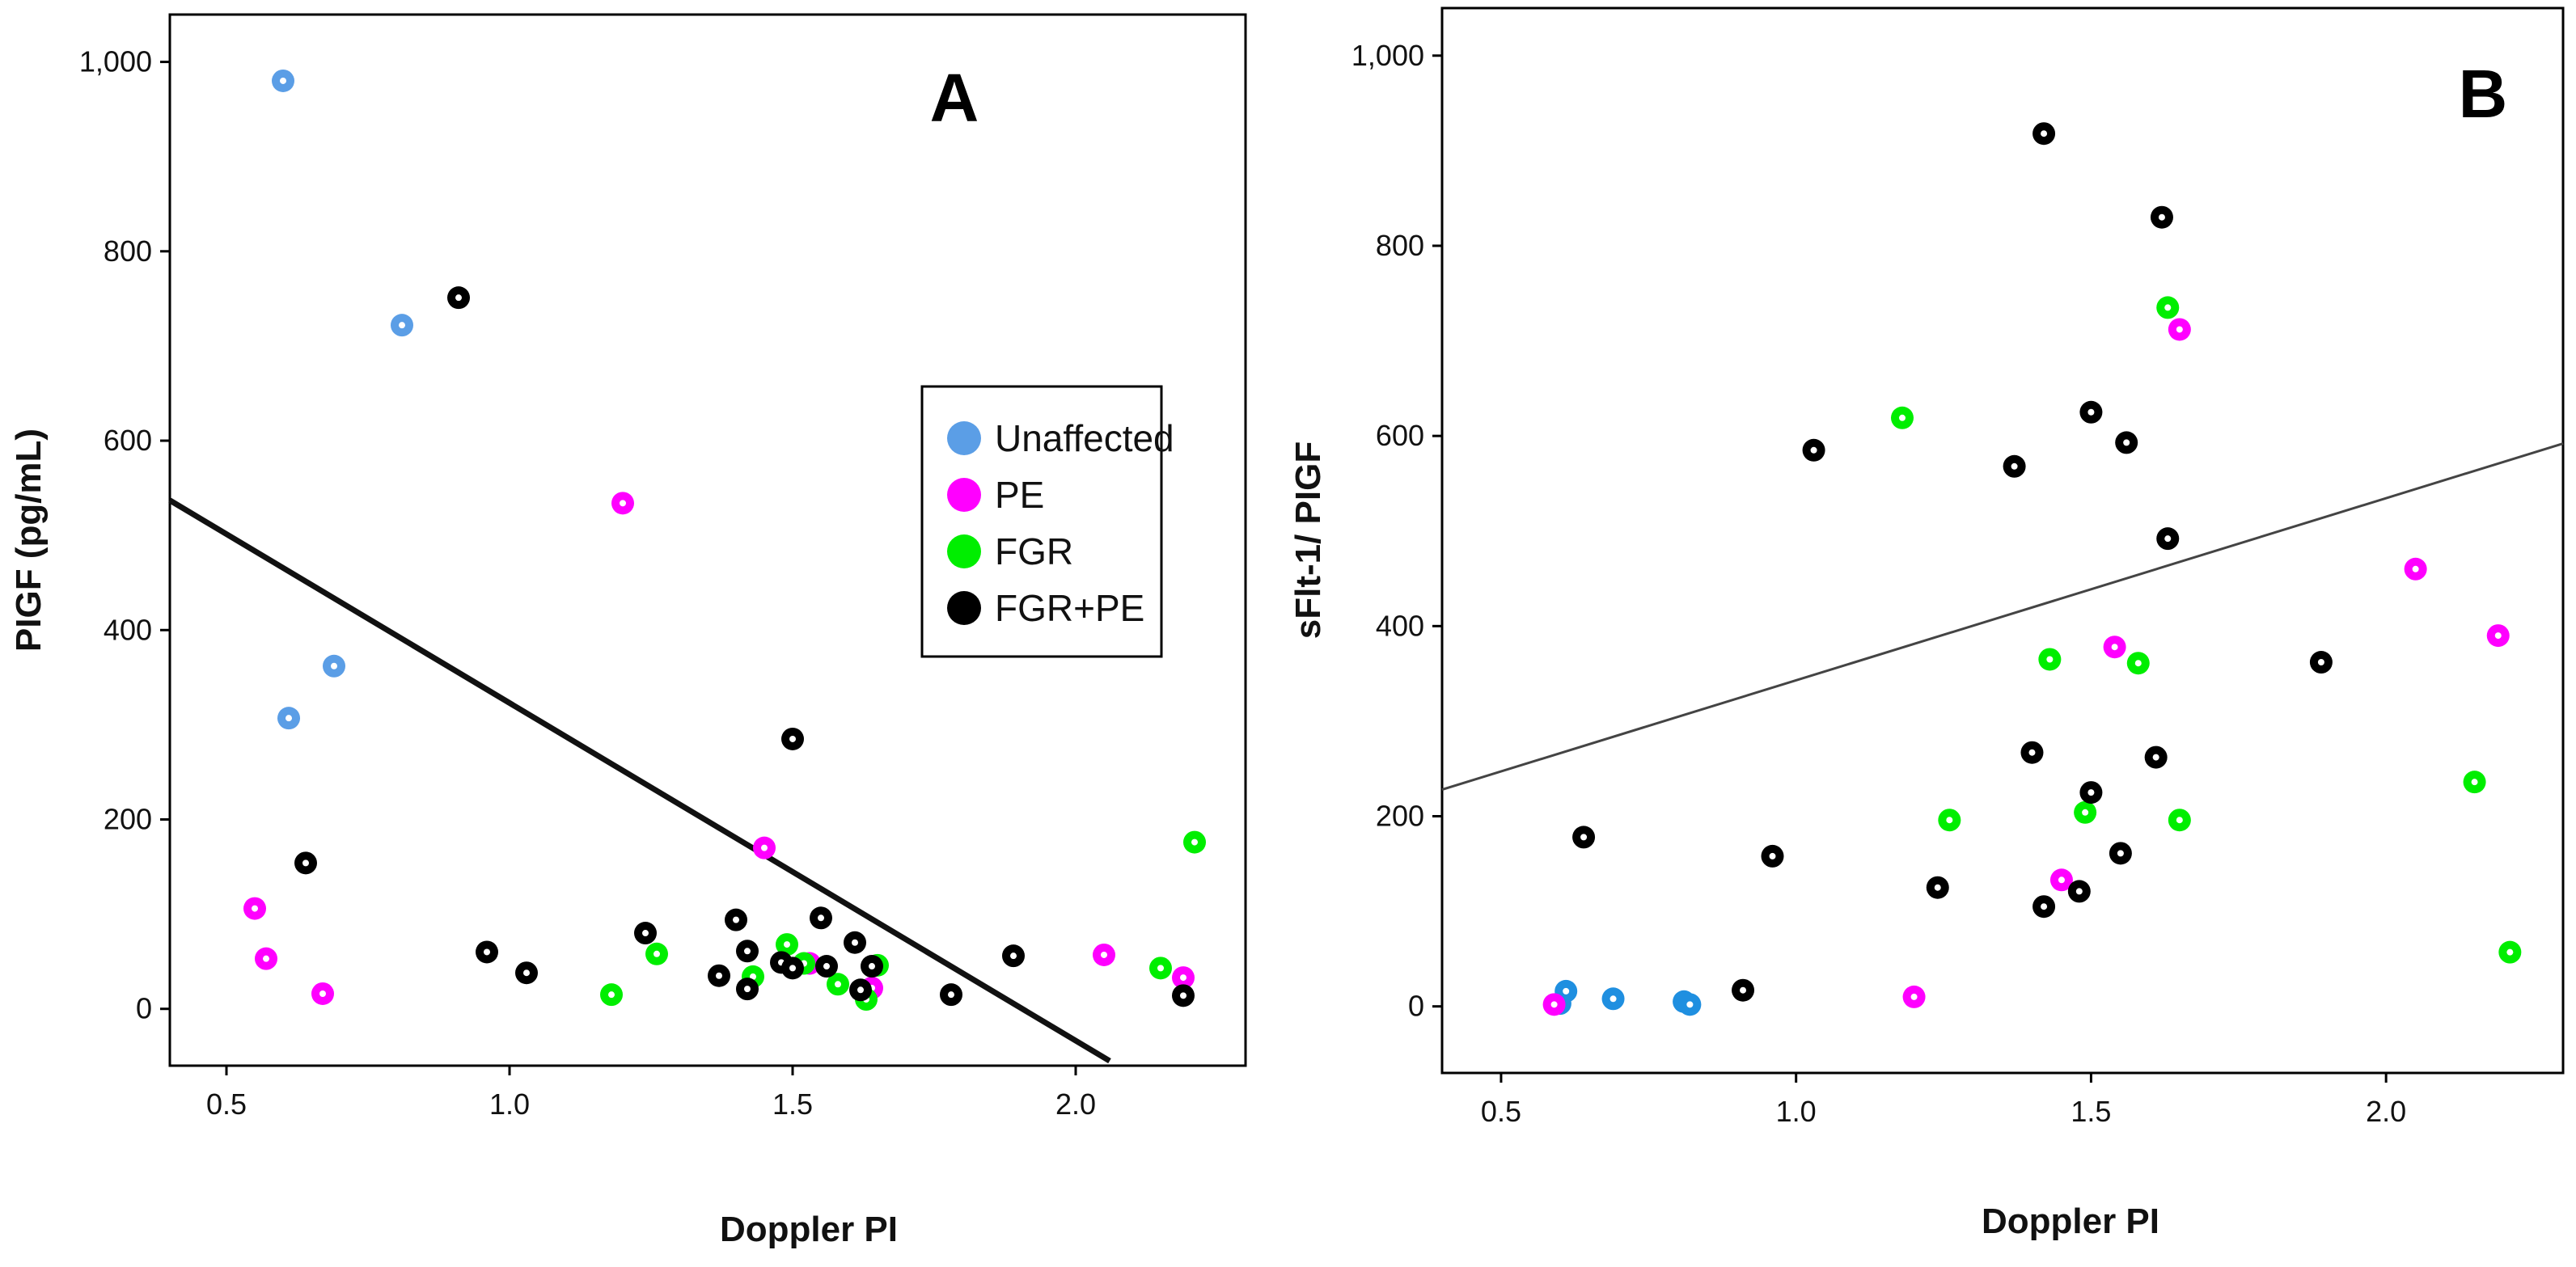 The image size is (2576, 1267). Describe the element at coordinates (793, 1104) in the screenshot. I see `panel-a-x-tick-label: 1.5` at that location.